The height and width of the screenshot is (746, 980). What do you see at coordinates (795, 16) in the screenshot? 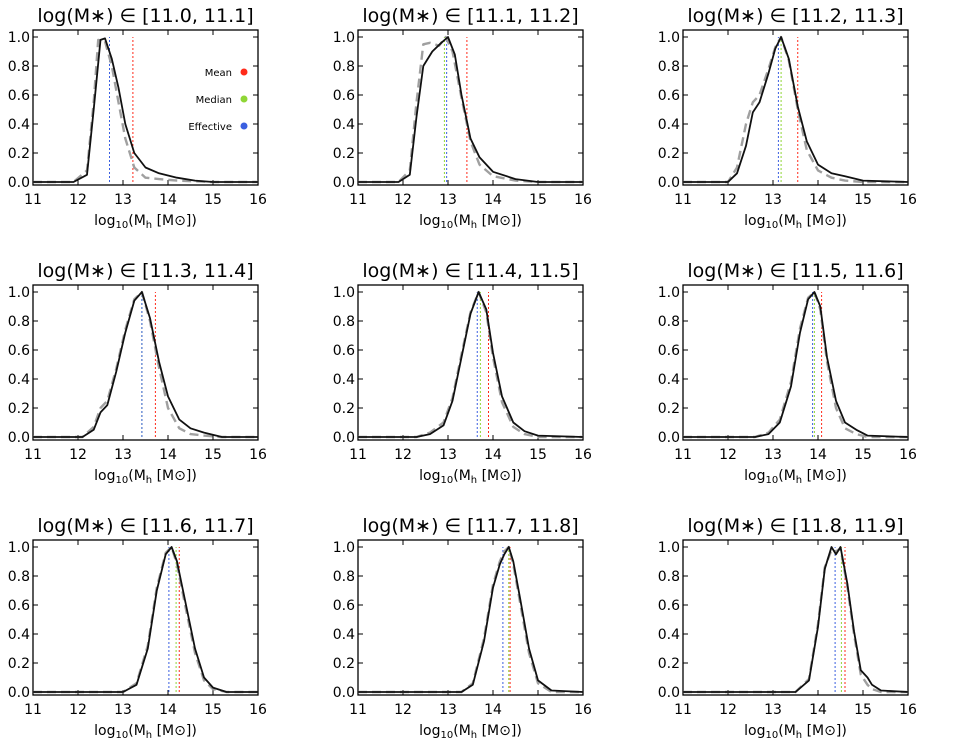
I see `panel-title: log(M∗) ∈ [11.2, 11.3]` at bounding box center [795, 16].